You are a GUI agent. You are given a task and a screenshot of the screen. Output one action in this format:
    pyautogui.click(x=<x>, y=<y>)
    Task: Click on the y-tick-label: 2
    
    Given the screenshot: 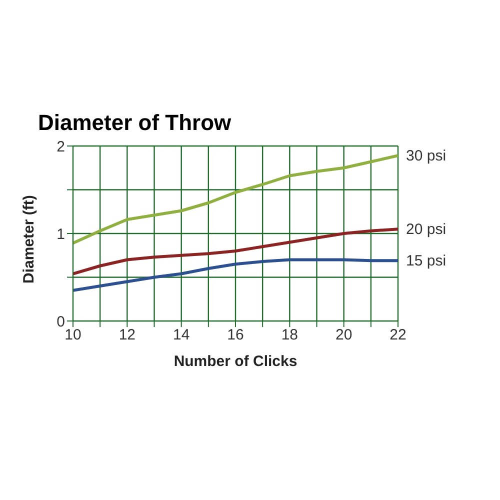 What is the action you would take?
    pyautogui.click(x=60, y=147)
    